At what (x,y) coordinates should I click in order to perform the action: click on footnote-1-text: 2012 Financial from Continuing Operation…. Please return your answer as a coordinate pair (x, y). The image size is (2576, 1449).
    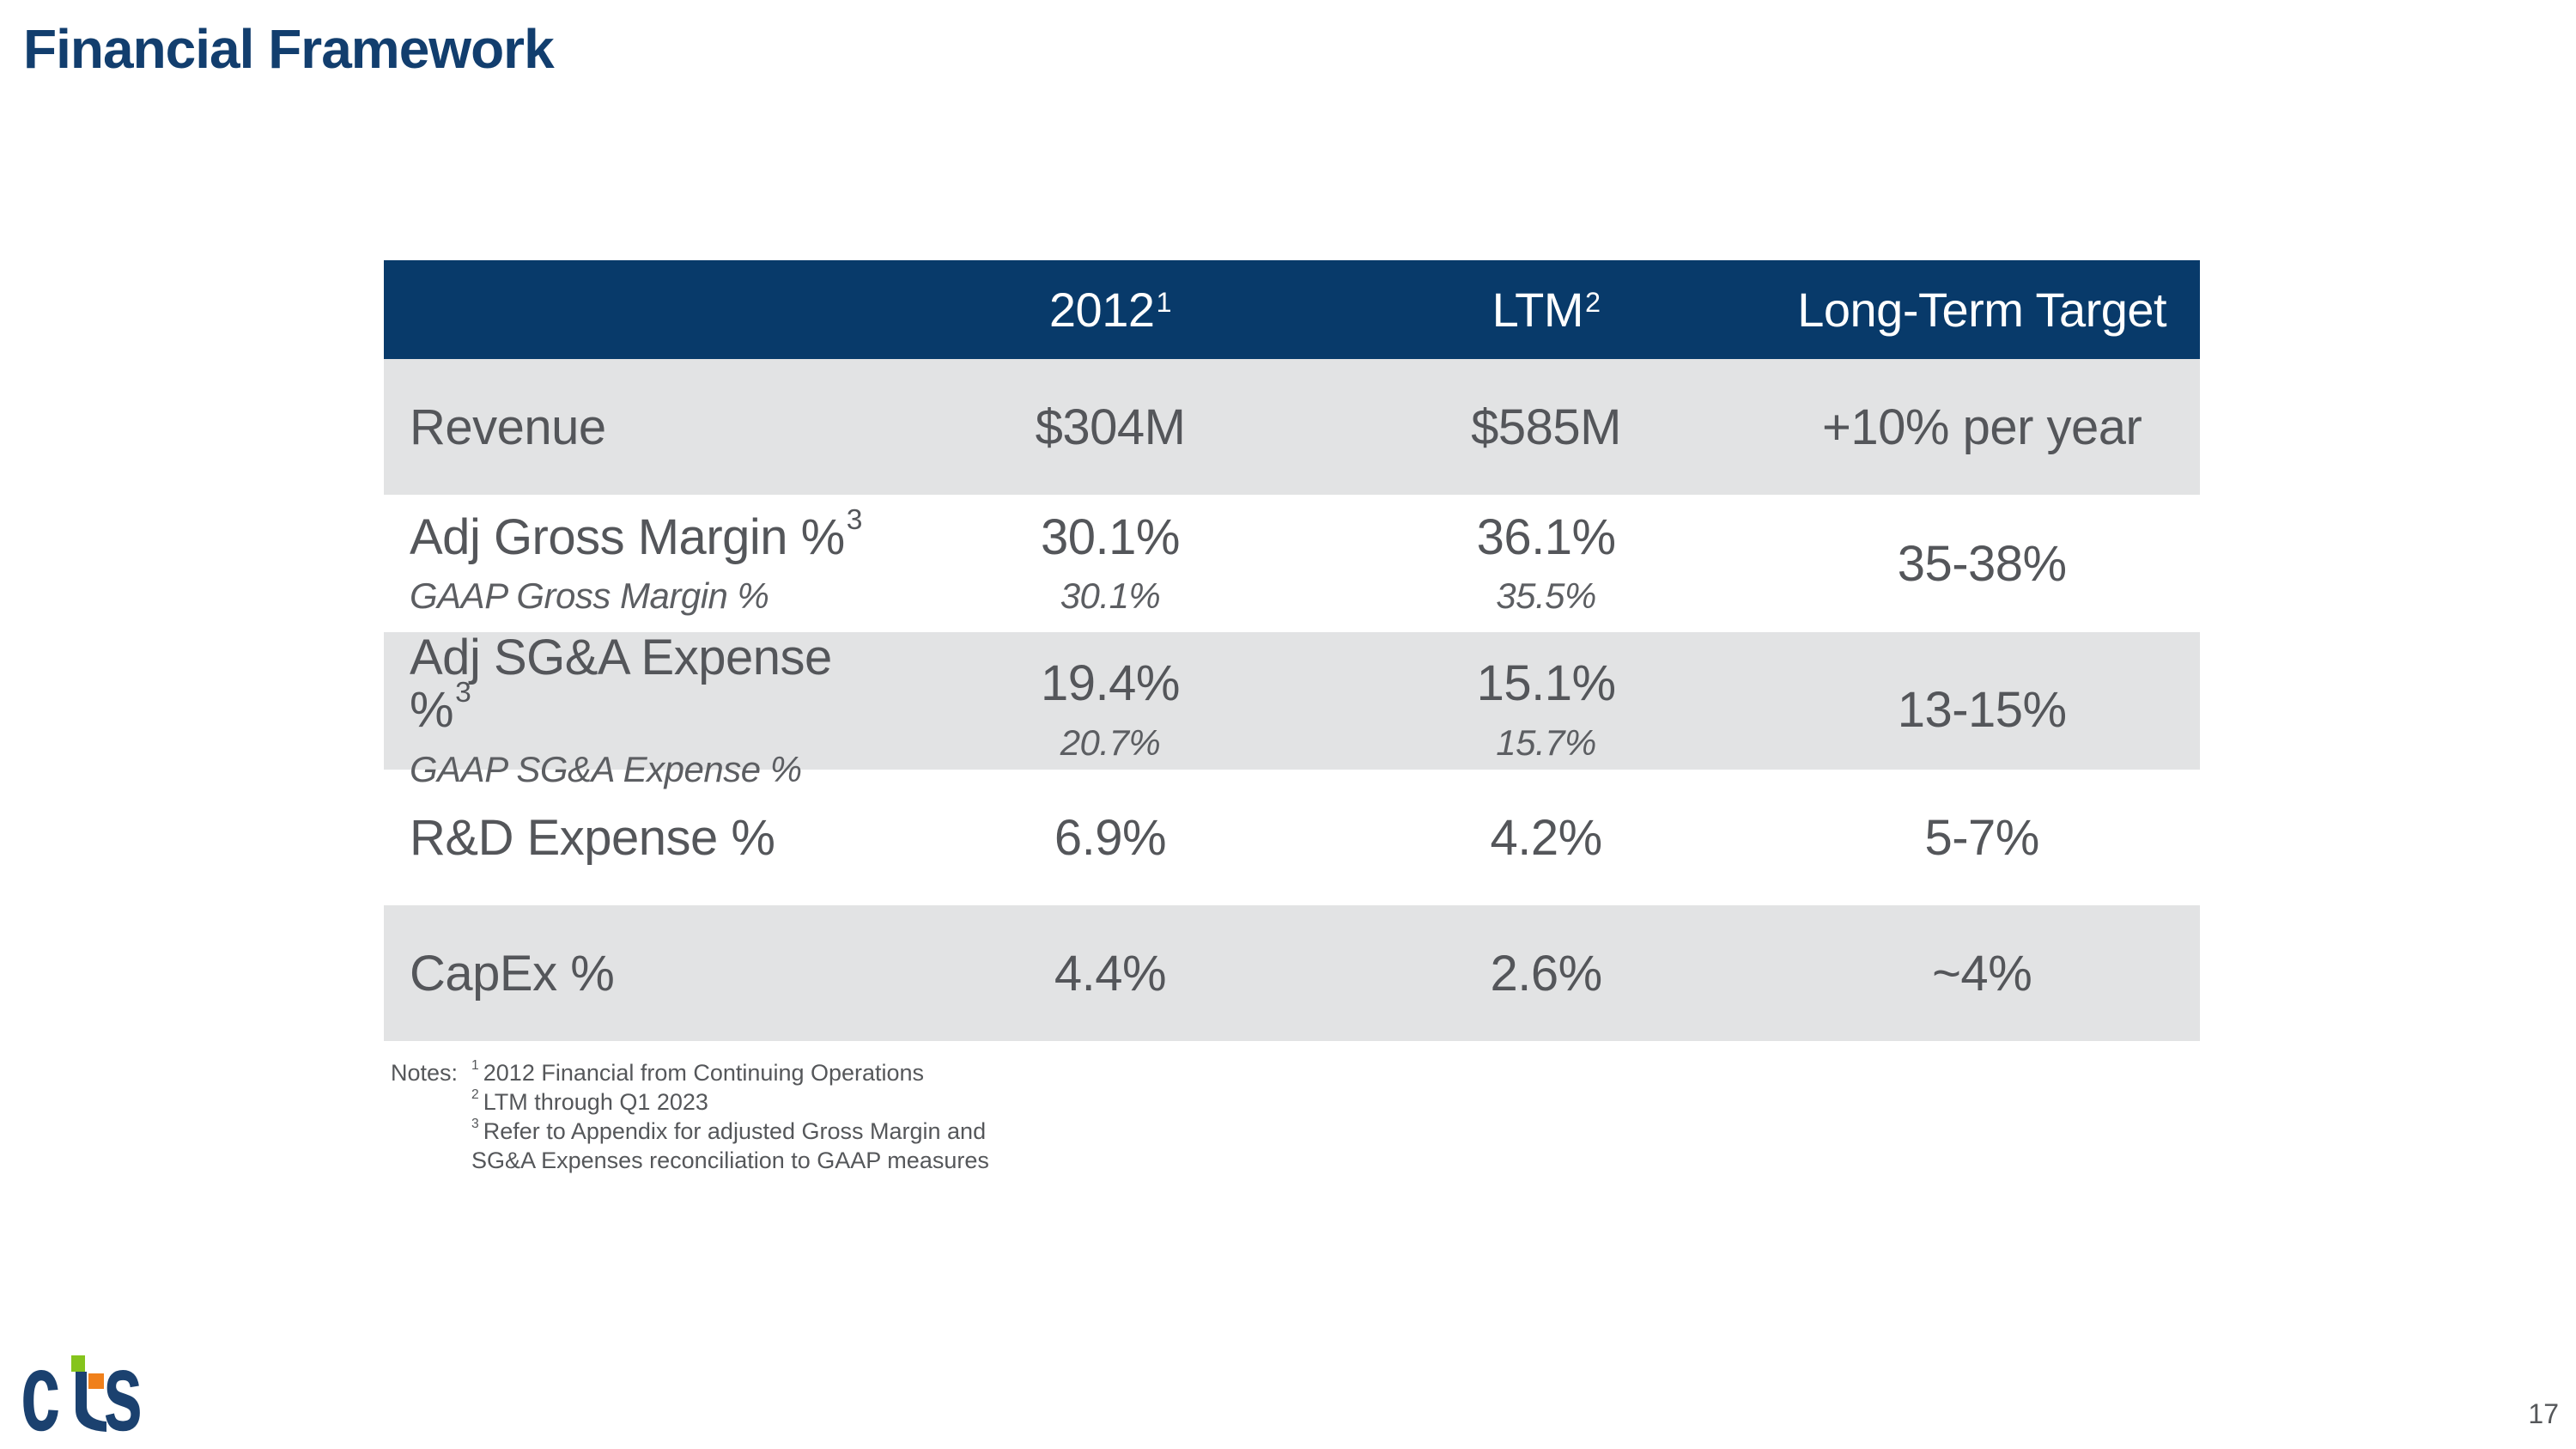
    Looking at the image, I should click on (704, 1073).